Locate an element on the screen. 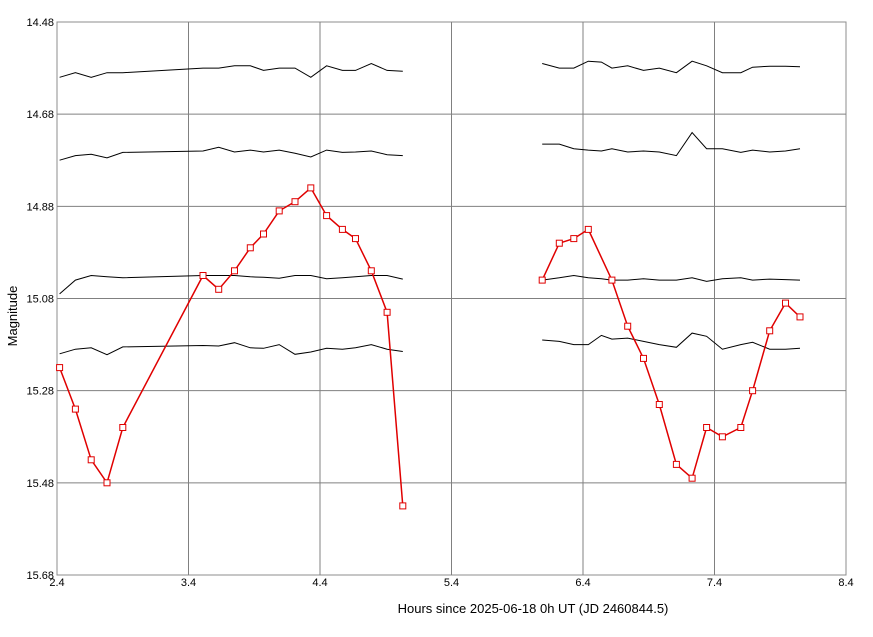  y-tick-label: 14.68 is located at coordinates (40, 115).